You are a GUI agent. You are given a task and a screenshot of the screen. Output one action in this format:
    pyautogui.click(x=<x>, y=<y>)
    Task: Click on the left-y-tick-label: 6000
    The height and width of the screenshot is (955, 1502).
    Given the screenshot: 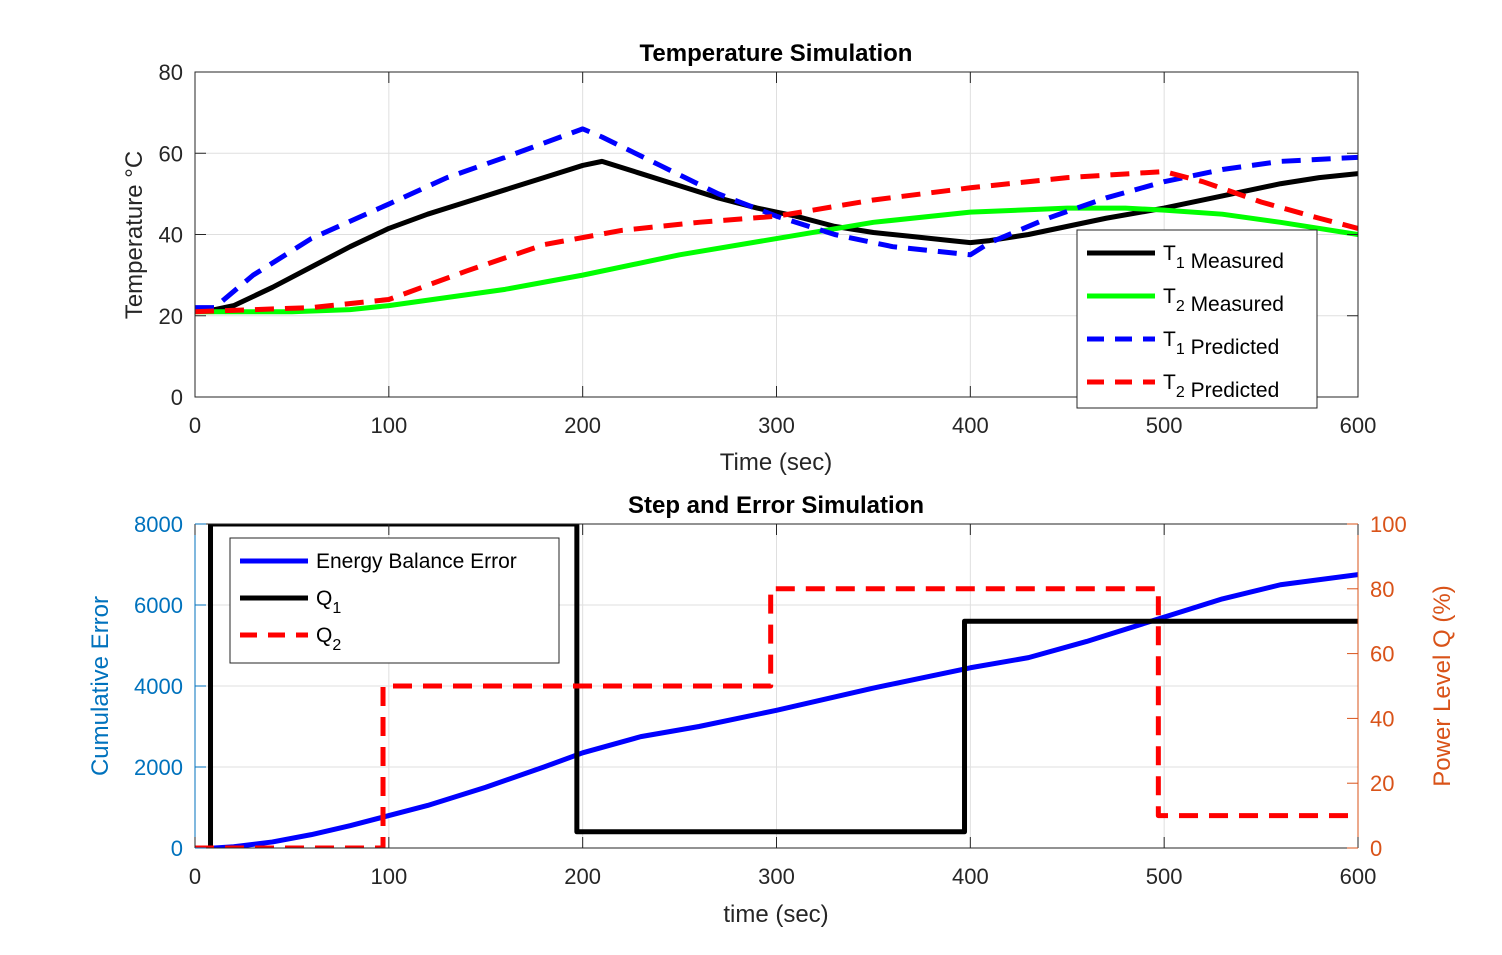 What is the action you would take?
    pyautogui.click(x=158, y=605)
    